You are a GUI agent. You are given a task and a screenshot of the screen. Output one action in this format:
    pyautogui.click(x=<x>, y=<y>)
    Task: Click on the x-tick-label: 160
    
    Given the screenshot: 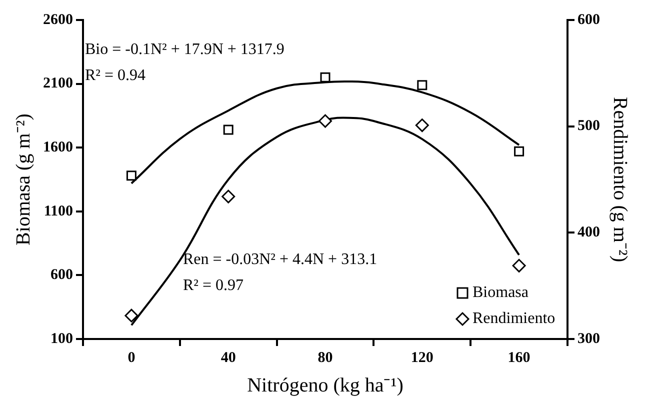 What is the action you would take?
    pyautogui.click(x=519, y=358)
    